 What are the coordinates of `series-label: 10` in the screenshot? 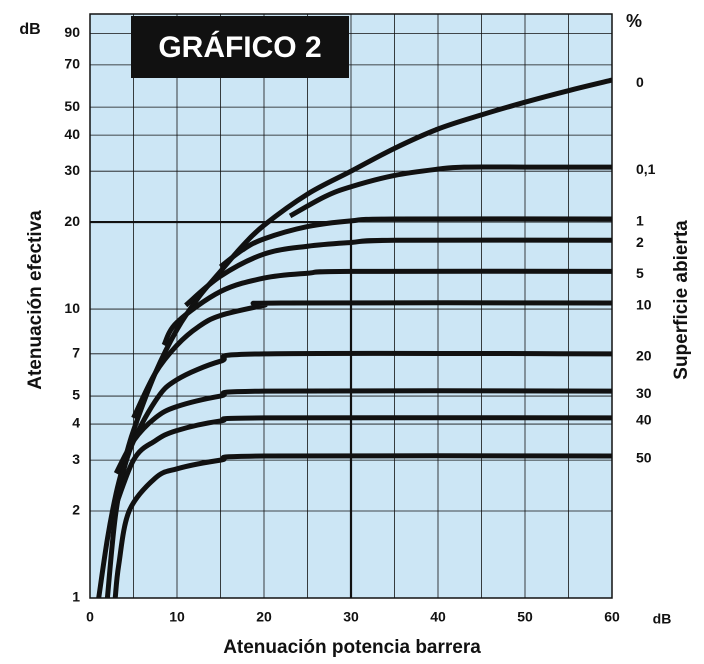 It's located at (644, 305).